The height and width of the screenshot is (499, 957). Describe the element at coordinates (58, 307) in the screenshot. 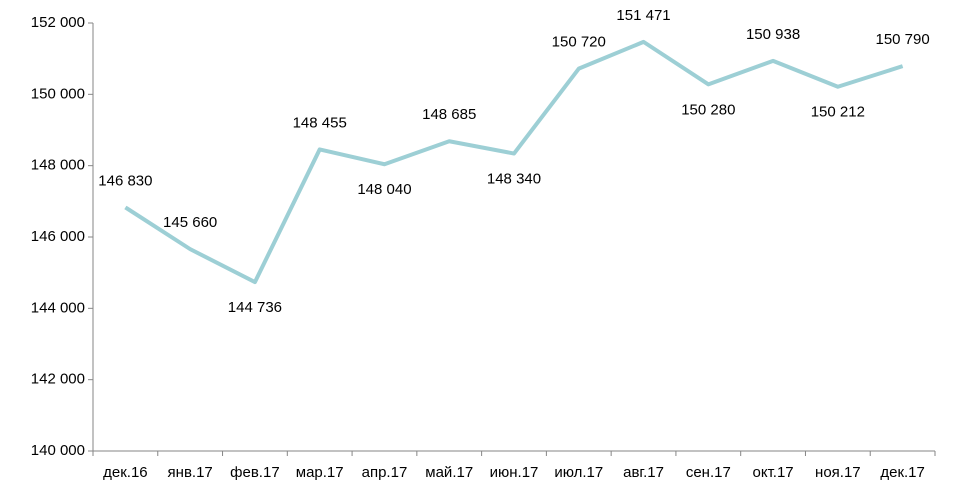

I see `y-tick-label: 144 000` at that location.